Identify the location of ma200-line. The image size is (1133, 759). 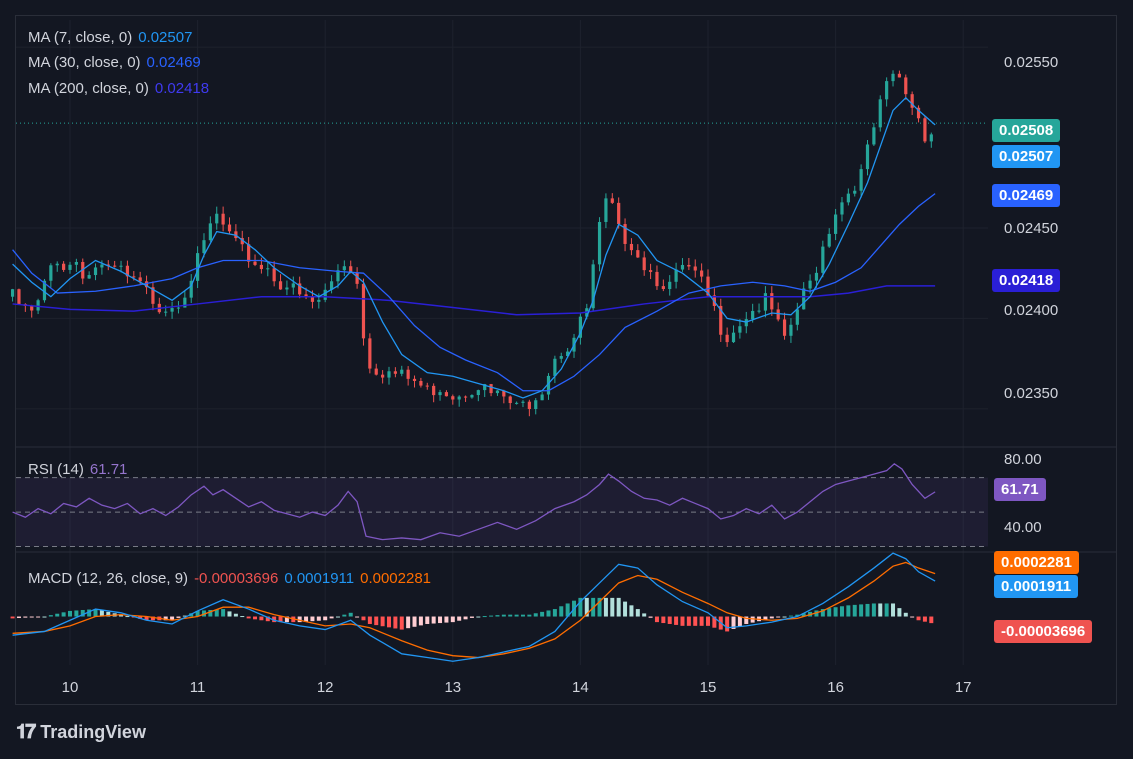
(474, 300).